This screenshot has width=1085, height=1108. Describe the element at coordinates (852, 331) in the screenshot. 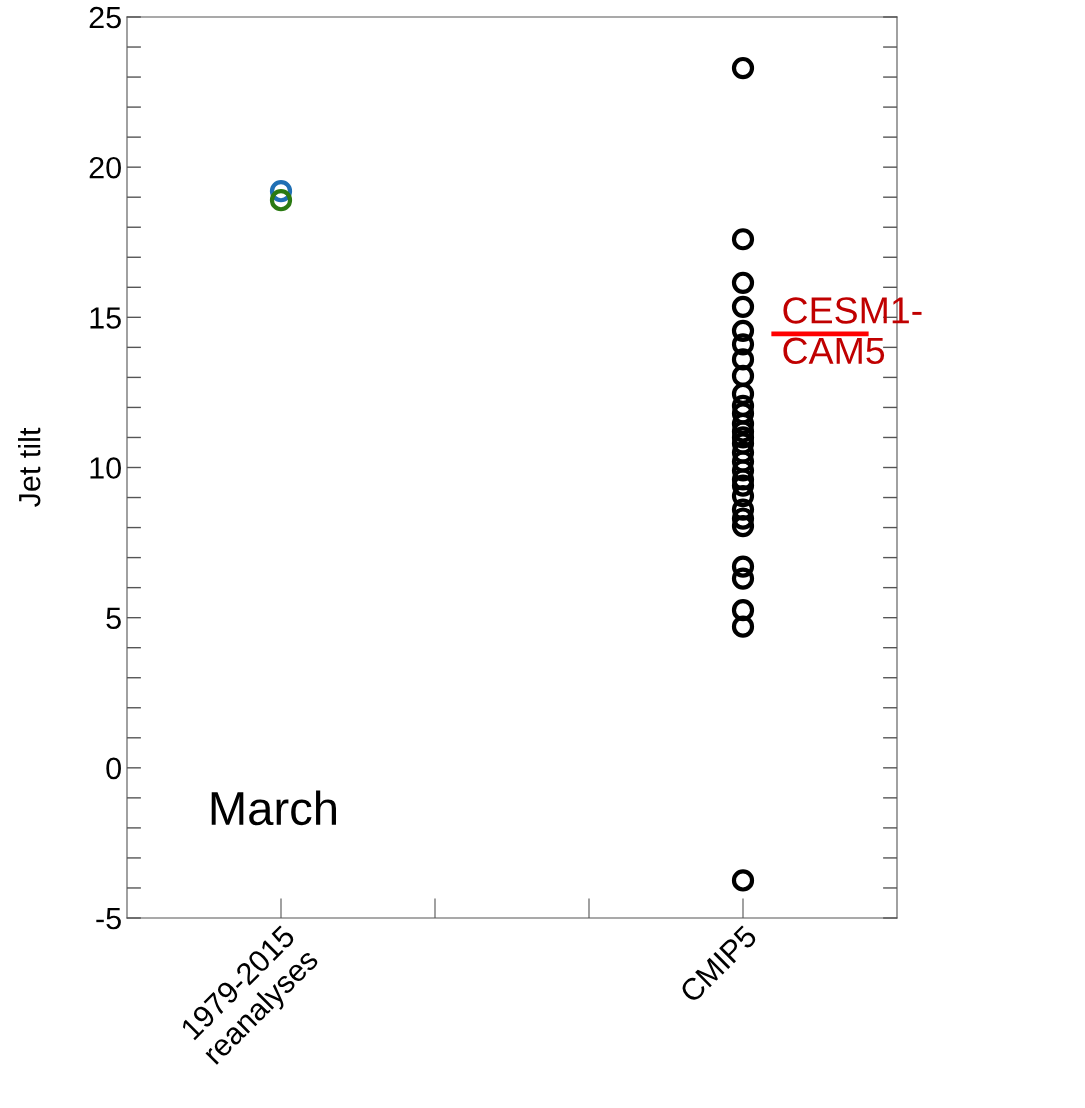

I see `ref-line-label: CESM1-CAM5` at that location.